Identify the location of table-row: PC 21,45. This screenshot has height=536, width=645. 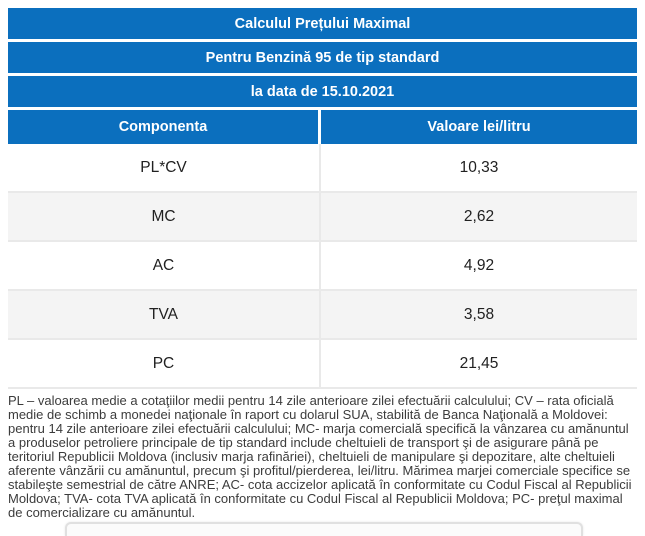
(322, 364).